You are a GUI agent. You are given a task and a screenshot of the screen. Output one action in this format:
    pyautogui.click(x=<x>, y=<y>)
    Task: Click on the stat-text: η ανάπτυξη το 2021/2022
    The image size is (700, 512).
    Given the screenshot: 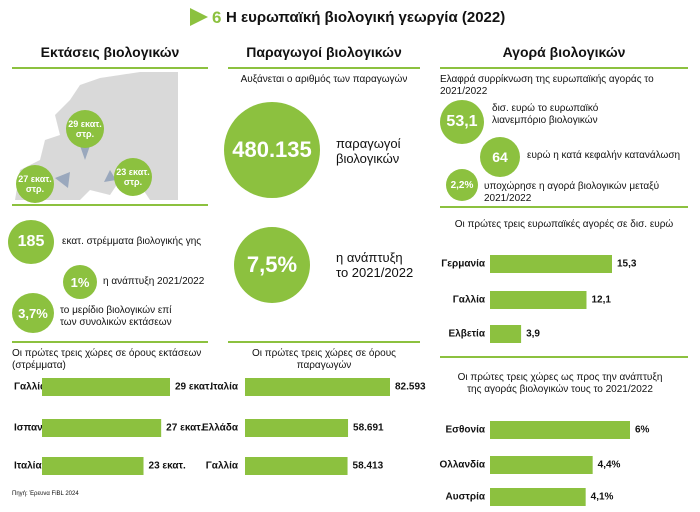 What is the action you would take?
    pyautogui.click(x=375, y=265)
    